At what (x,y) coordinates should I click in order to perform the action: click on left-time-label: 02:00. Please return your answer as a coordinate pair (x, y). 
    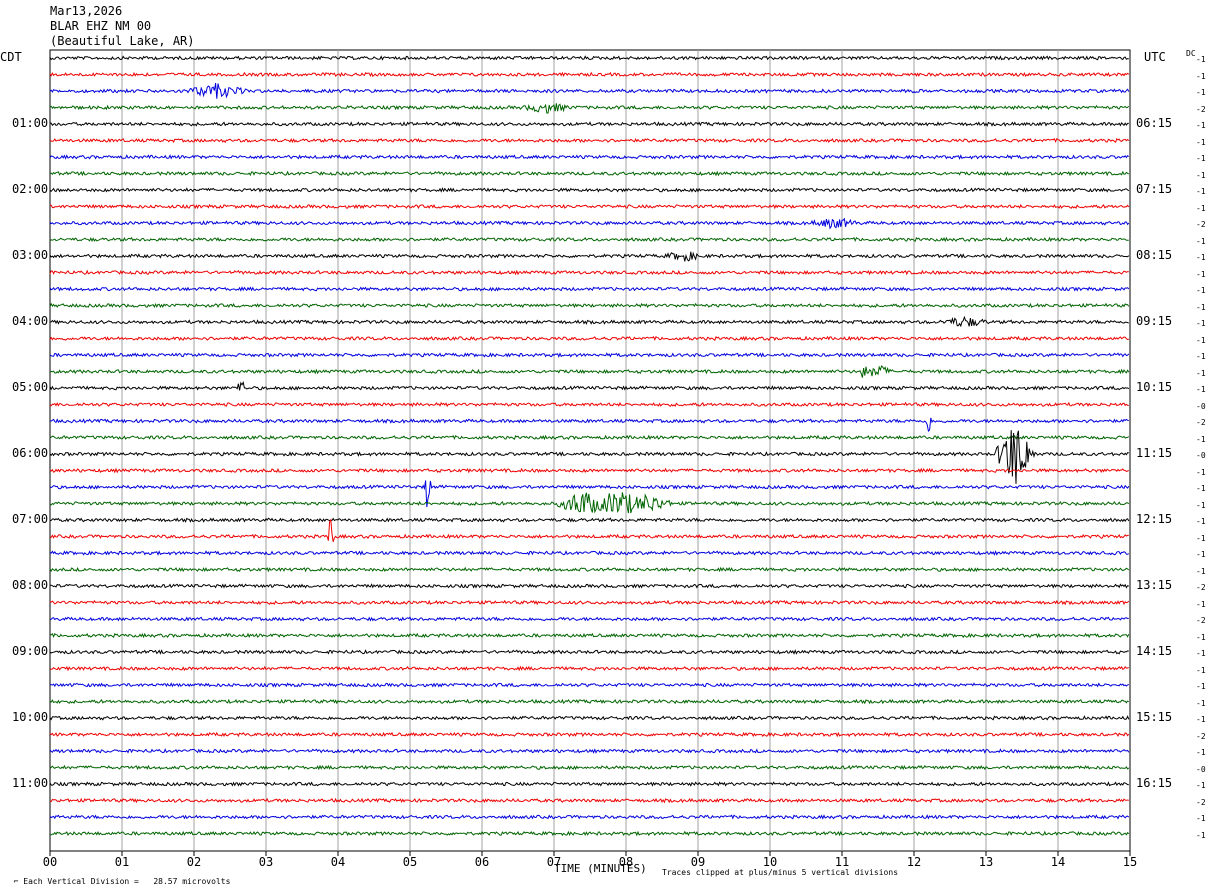
    Looking at the image, I should click on (30, 189).